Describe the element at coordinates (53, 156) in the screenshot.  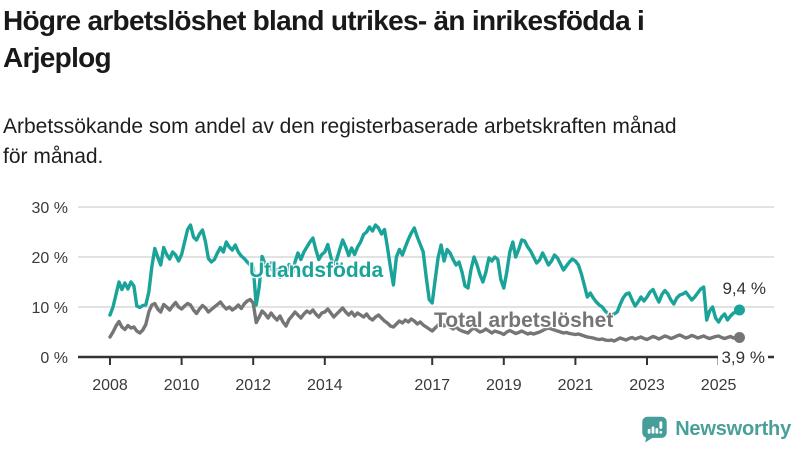
I see `subtitle-line-2: för månad.` at that location.